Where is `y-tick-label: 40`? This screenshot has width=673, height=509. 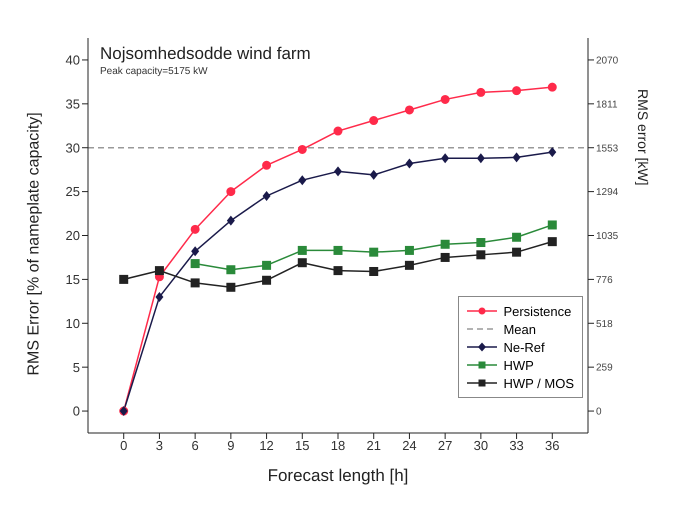 y-tick-label: 40 is located at coordinates (73, 60).